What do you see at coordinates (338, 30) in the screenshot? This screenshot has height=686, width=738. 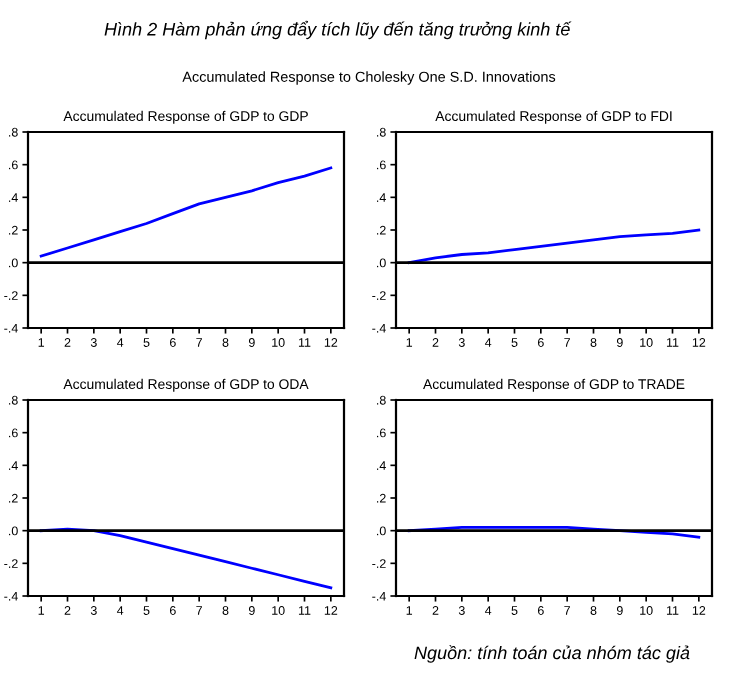 I see `text: Hình 2 Hàm phản ứng đẩy tích lũy đến tăng trưởng kinh tế` at bounding box center [338, 30].